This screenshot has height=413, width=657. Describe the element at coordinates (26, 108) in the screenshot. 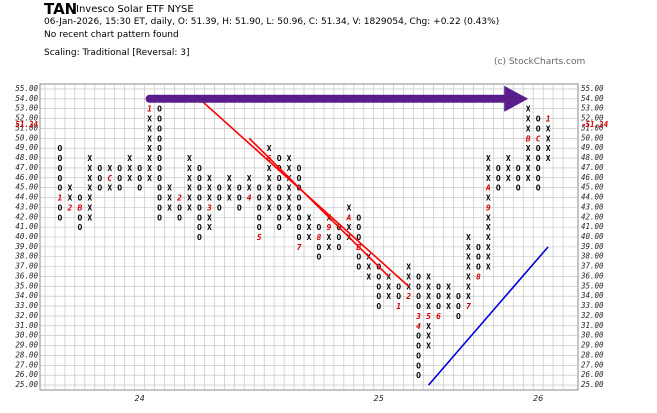

I see `y-tick-label: 53.00` at that location.